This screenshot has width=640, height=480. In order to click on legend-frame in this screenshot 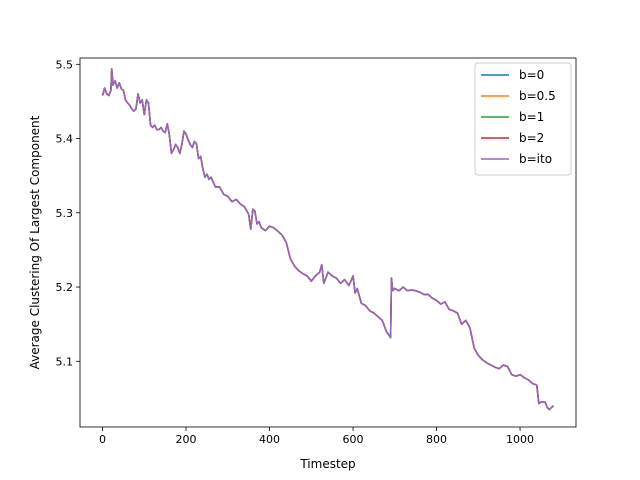, I will do `click(523, 119)`.